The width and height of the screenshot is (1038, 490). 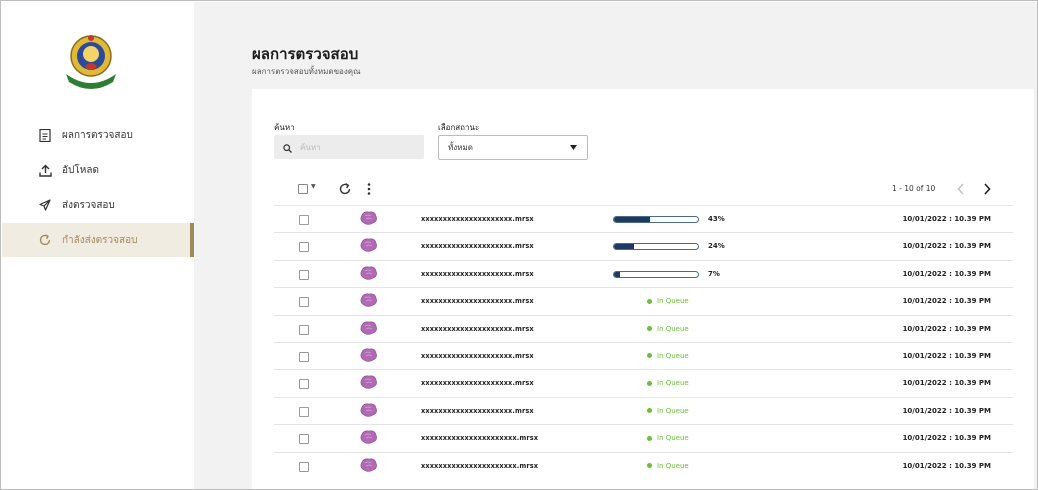 I want to click on status-select: ทั้งหมด, so click(x=513, y=147).